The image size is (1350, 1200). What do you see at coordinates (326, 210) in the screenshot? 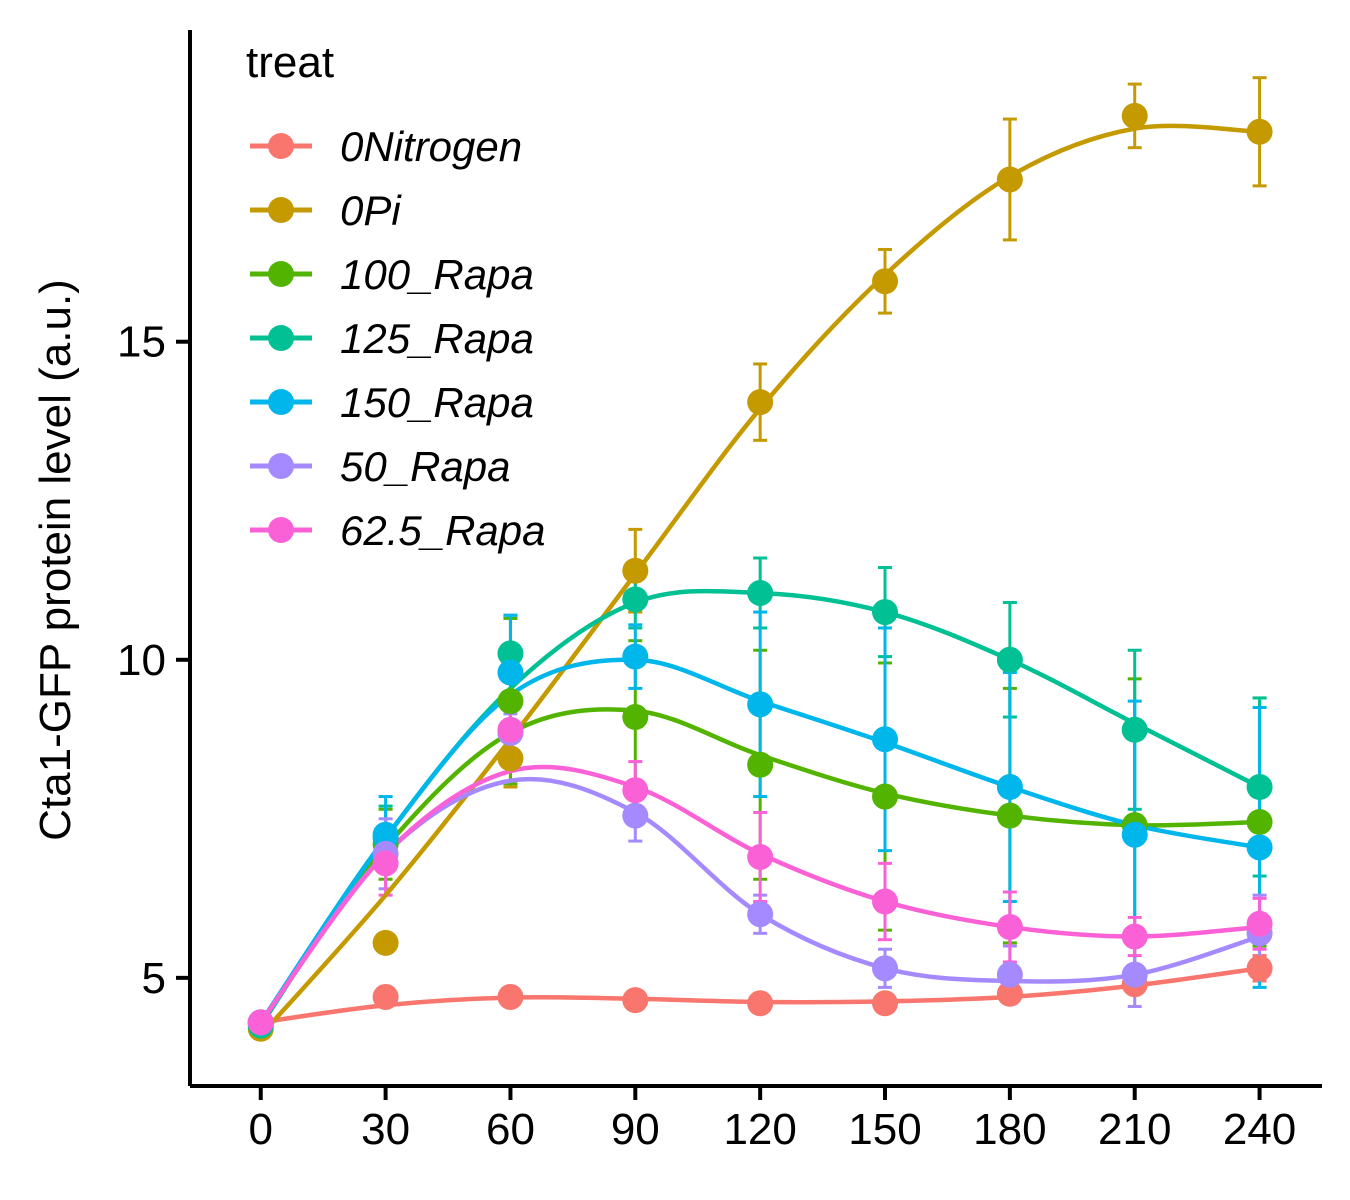
I see `legend-item-0pi: 0Pi` at bounding box center [326, 210].